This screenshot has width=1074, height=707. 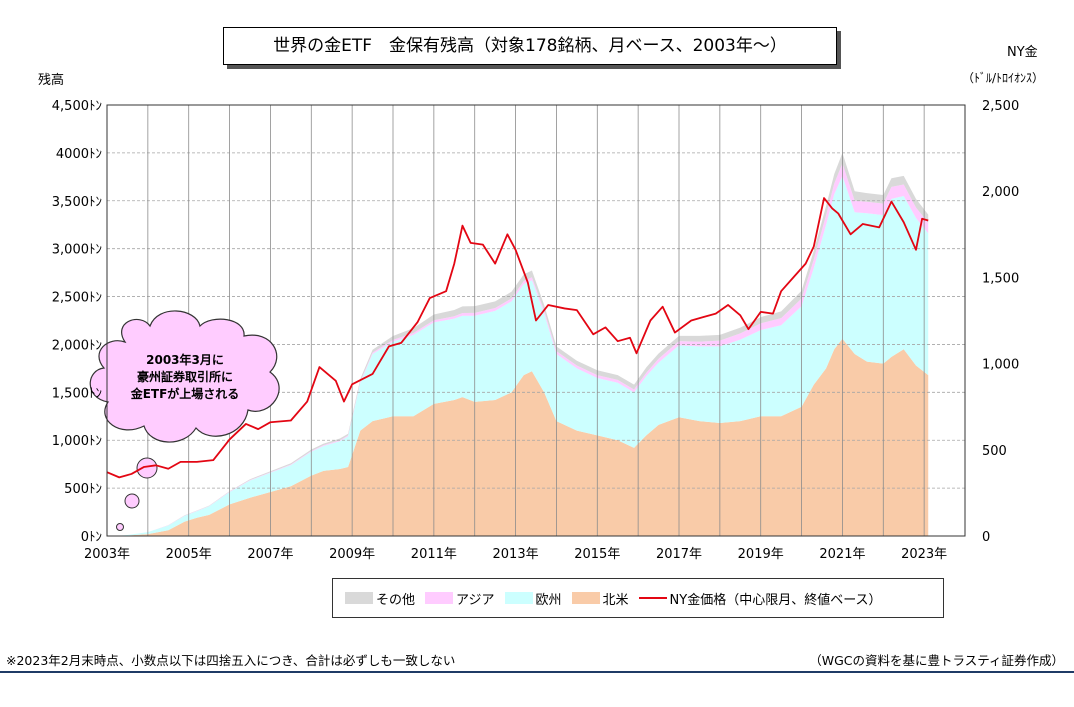 What do you see at coordinates (185, 360) in the screenshot?
I see `callout-line-1: 2003年3月に` at bounding box center [185, 360].